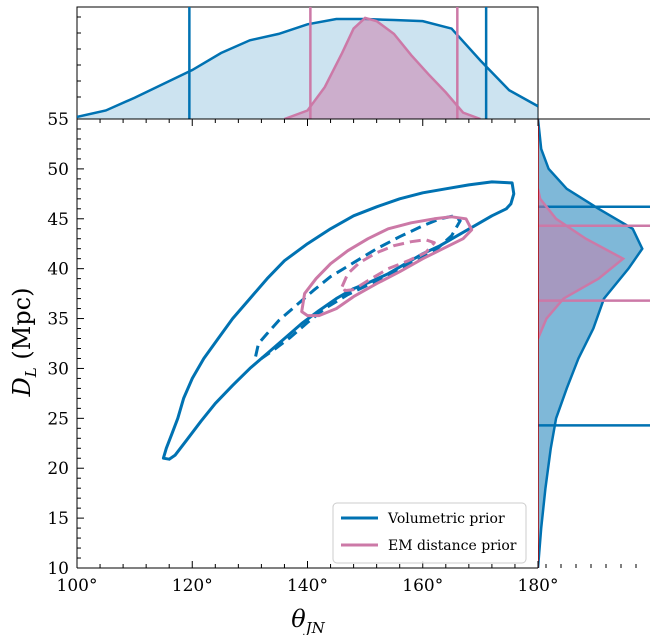 The image size is (650, 635). Describe the element at coordinates (58, 320) in the screenshot. I see `y-tick-label-5: 35` at that location.